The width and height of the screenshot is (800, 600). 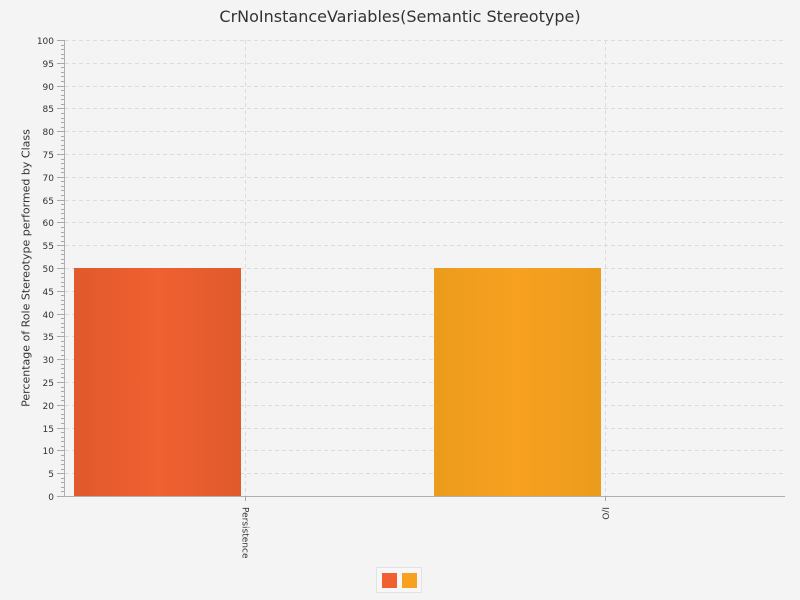 What do you see at coordinates (48, 247) in the screenshot?
I see `y-tick-label: 55` at bounding box center [48, 247].